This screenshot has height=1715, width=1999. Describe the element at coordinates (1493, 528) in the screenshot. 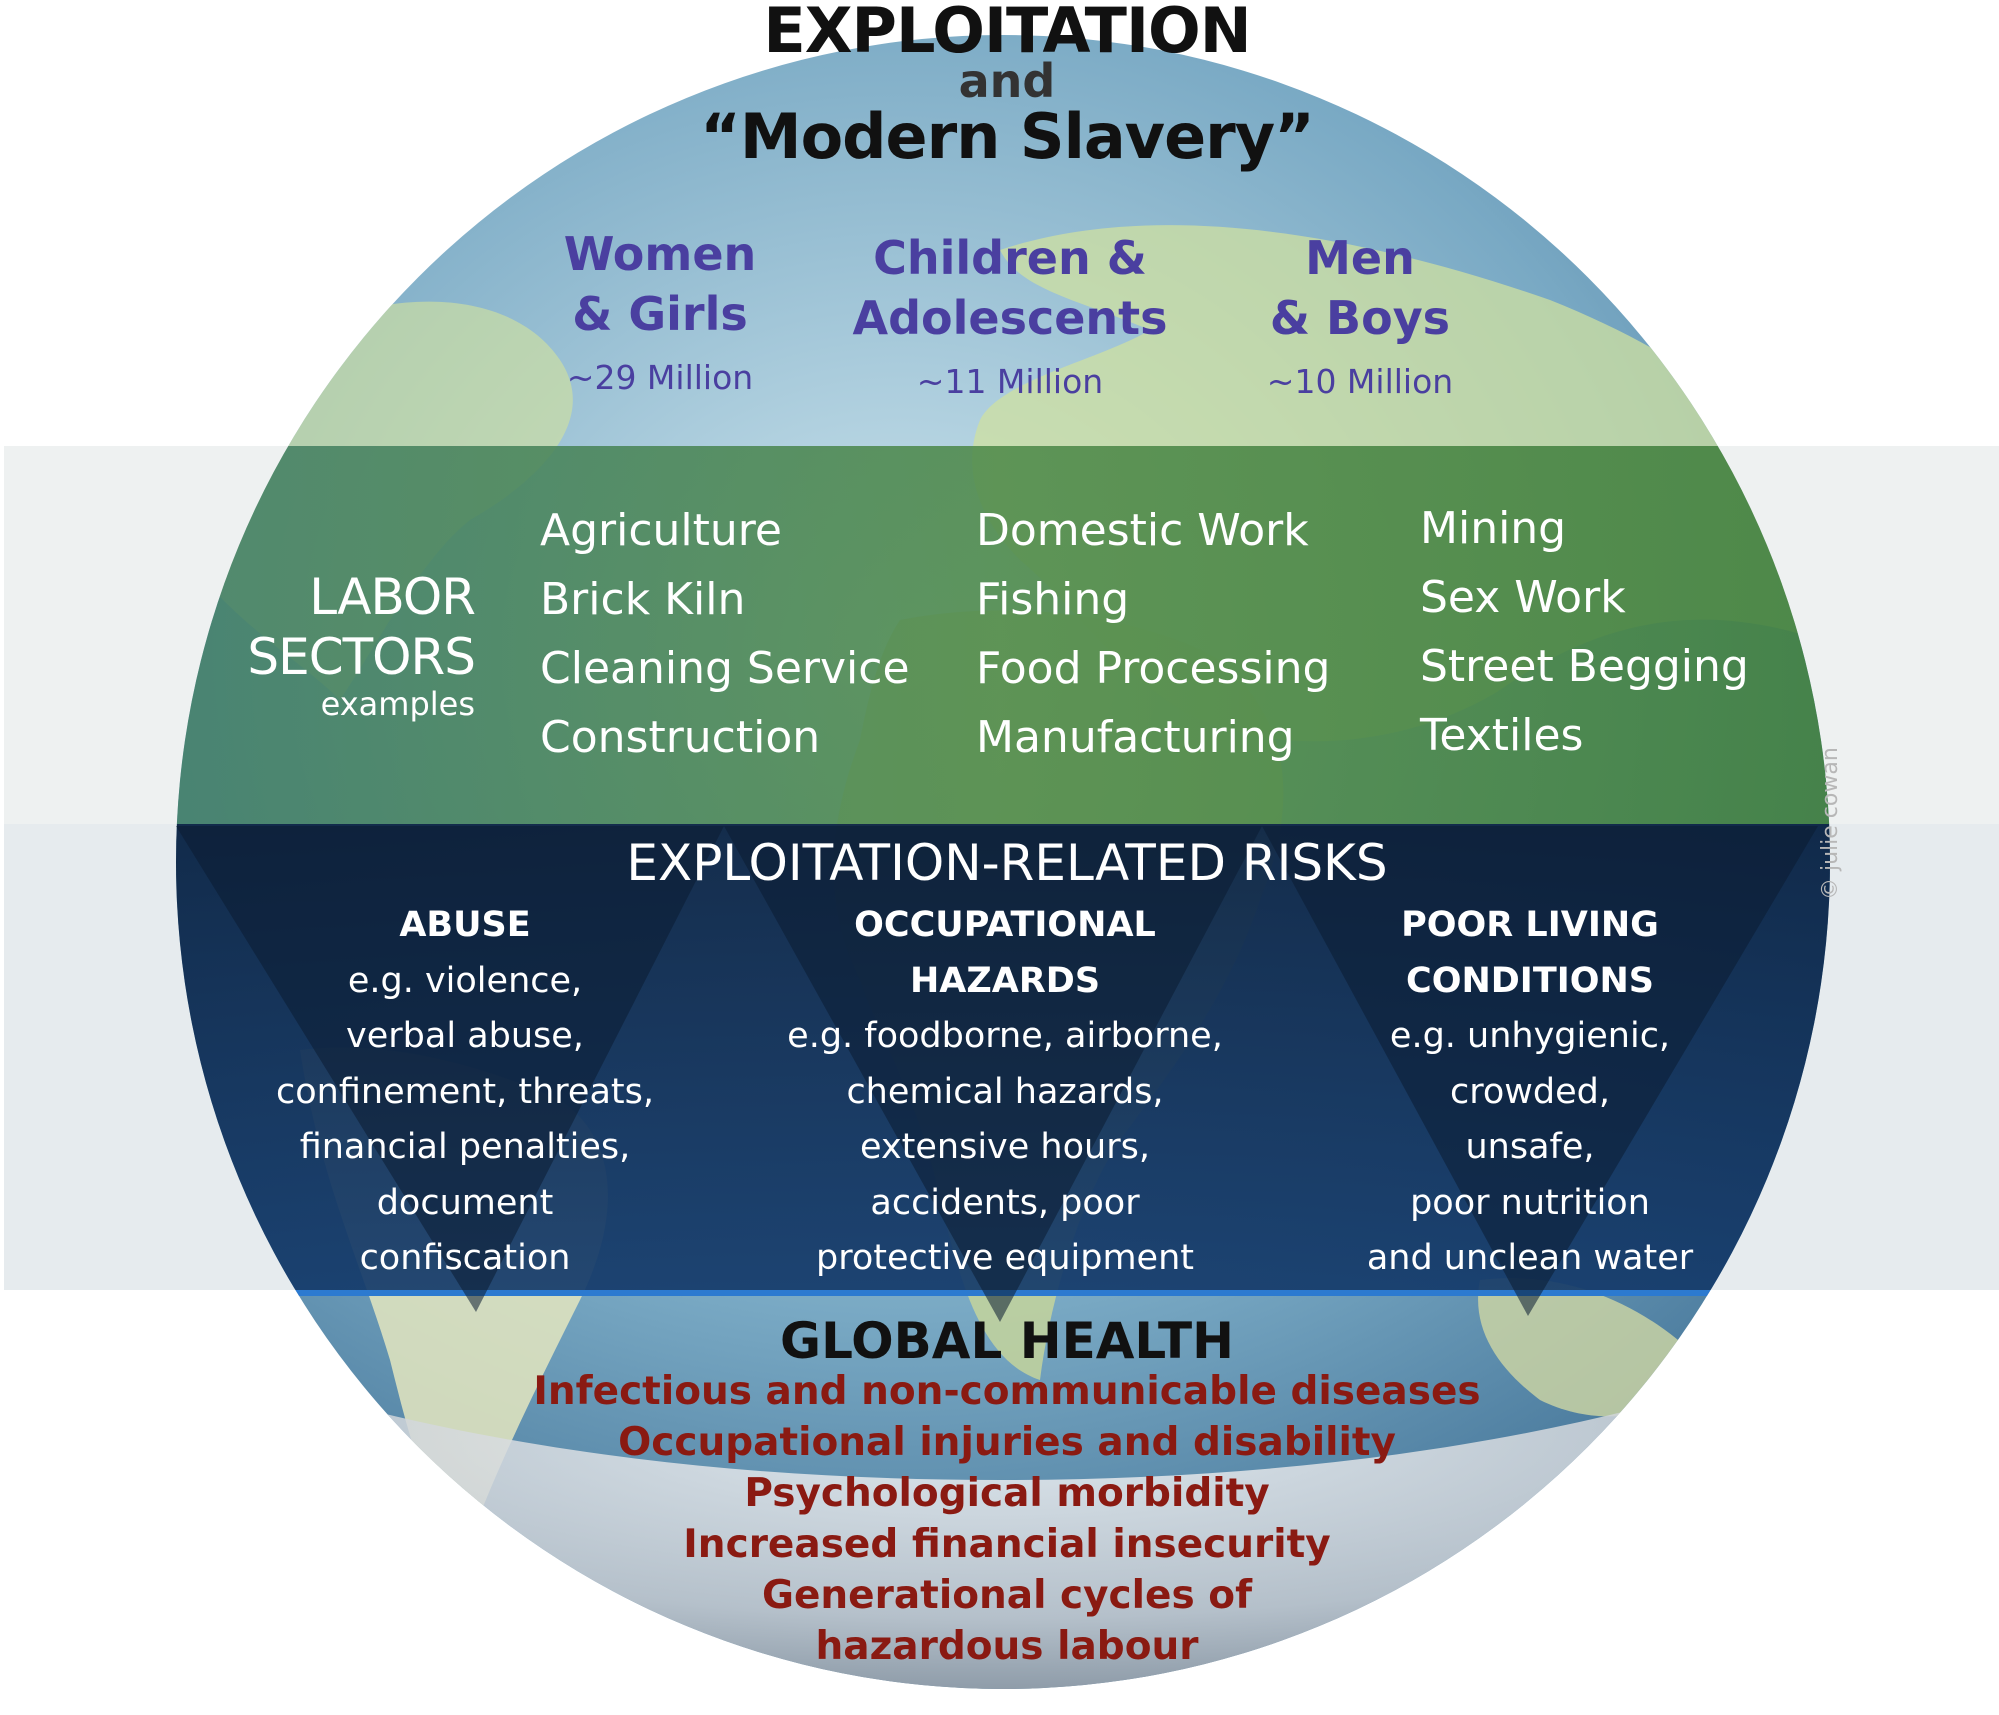

I see `sector-item: Mining` at that location.